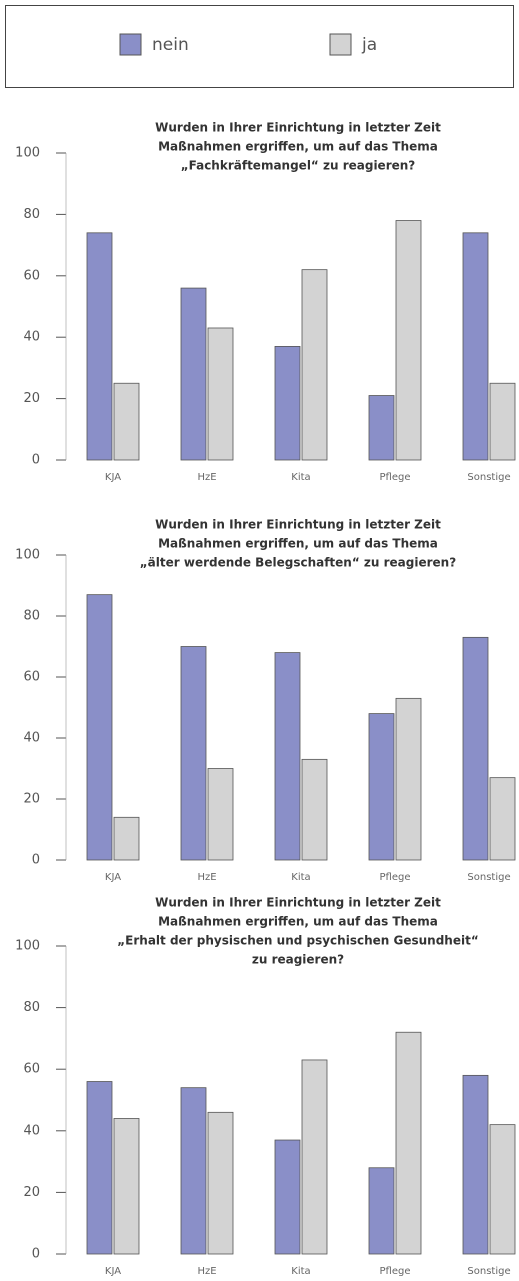  What do you see at coordinates (369, 45) in the screenshot?
I see `legend-label: ja` at bounding box center [369, 45].